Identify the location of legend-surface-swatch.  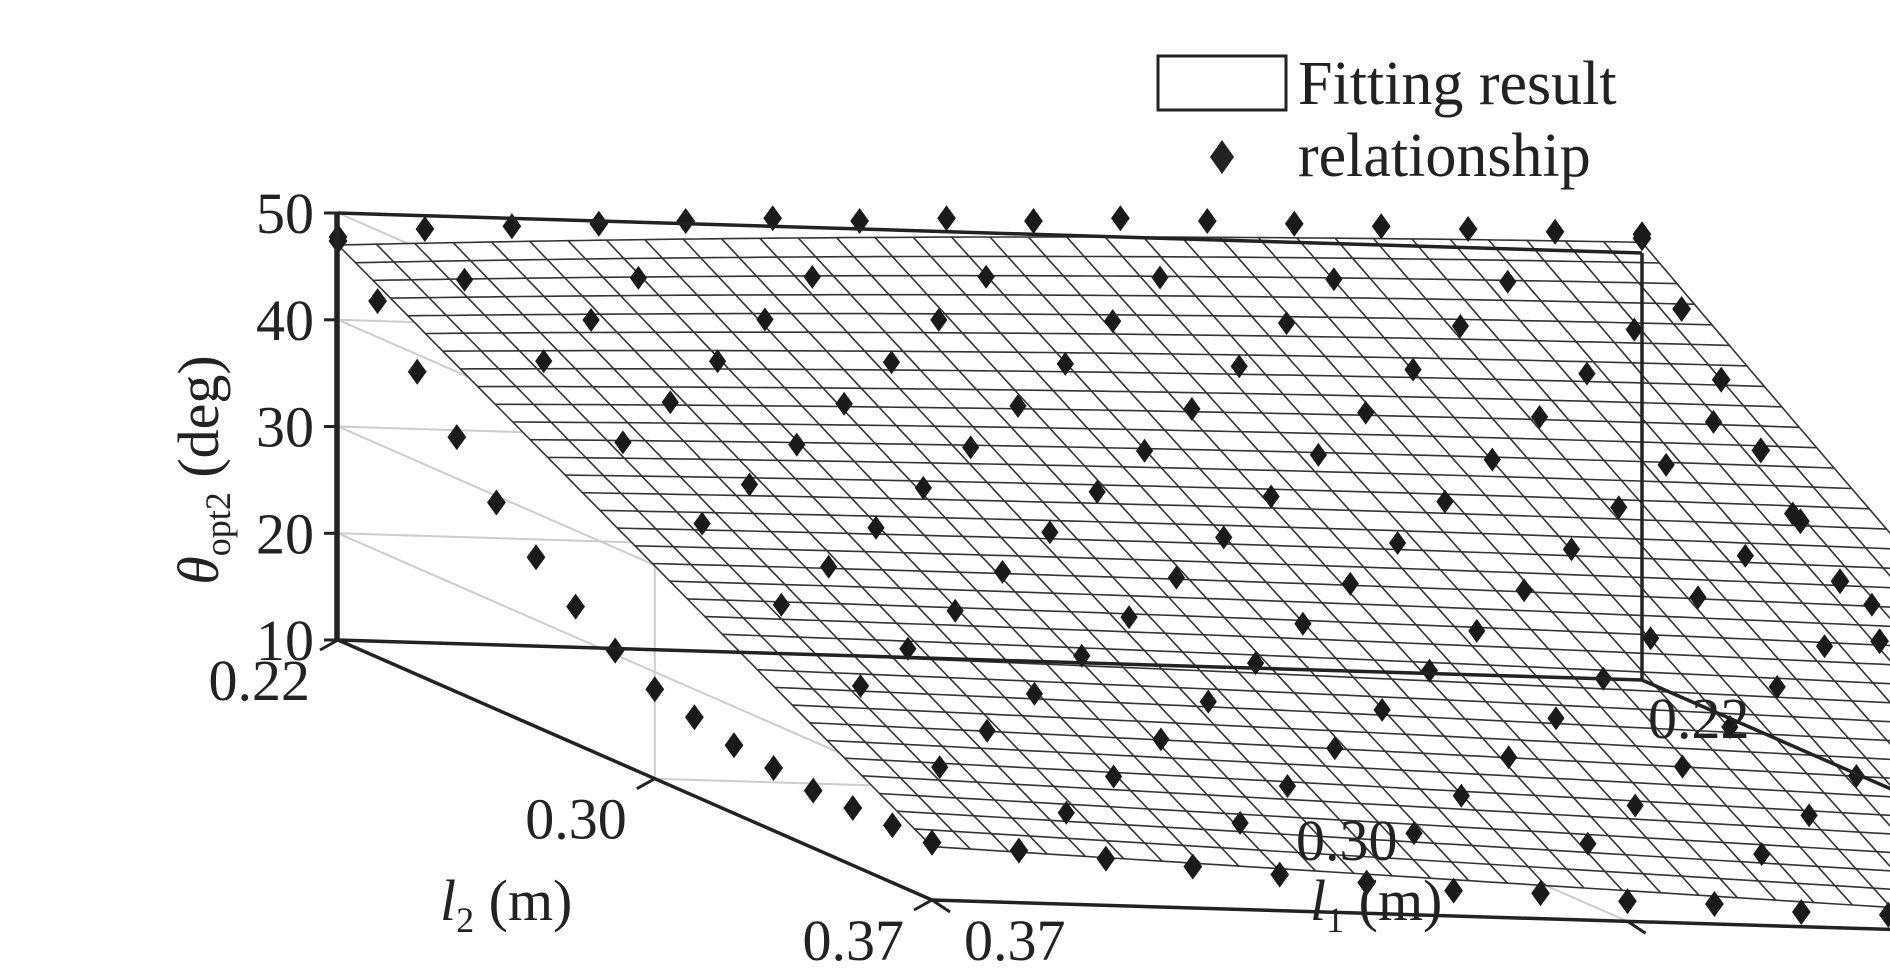
(1222, 83).